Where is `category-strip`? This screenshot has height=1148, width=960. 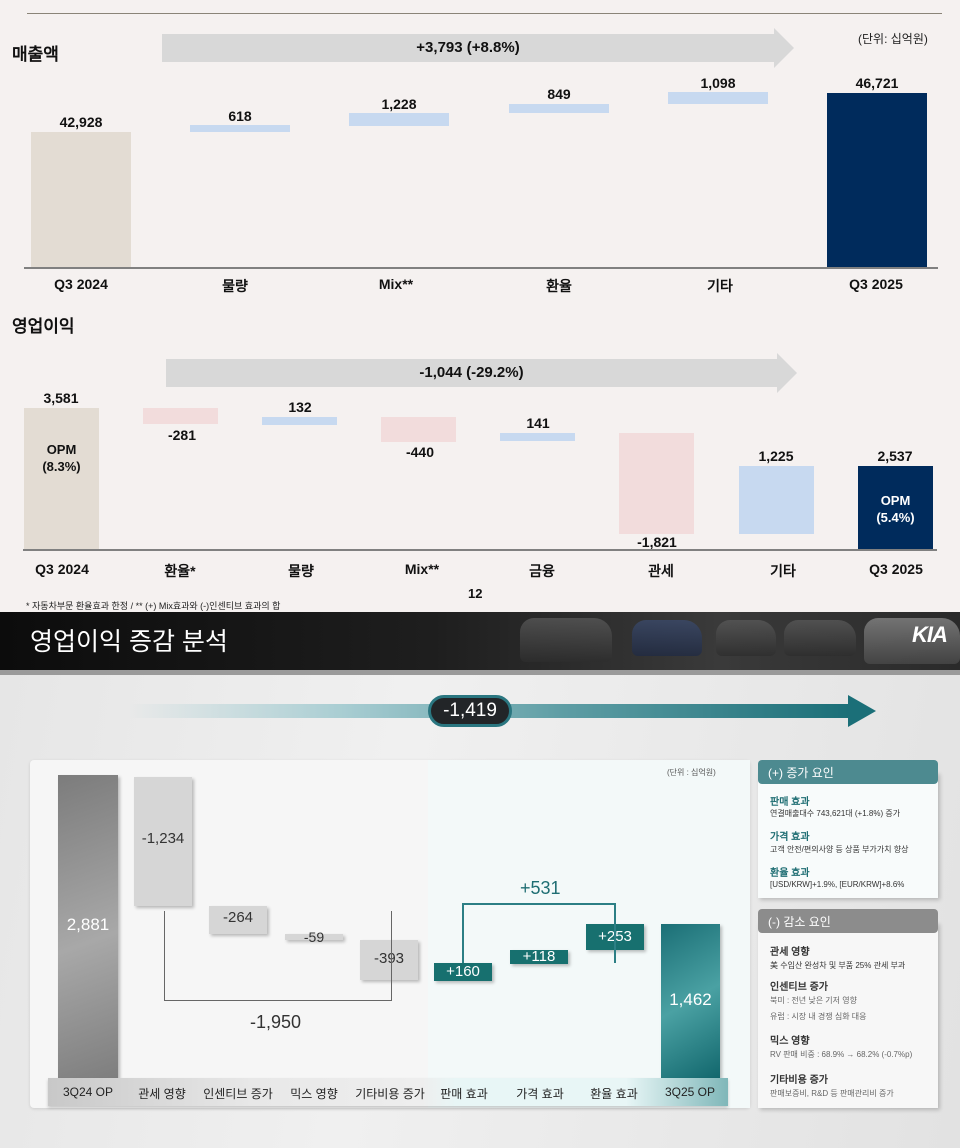 category-strip is located at coordinates (388, 1092).